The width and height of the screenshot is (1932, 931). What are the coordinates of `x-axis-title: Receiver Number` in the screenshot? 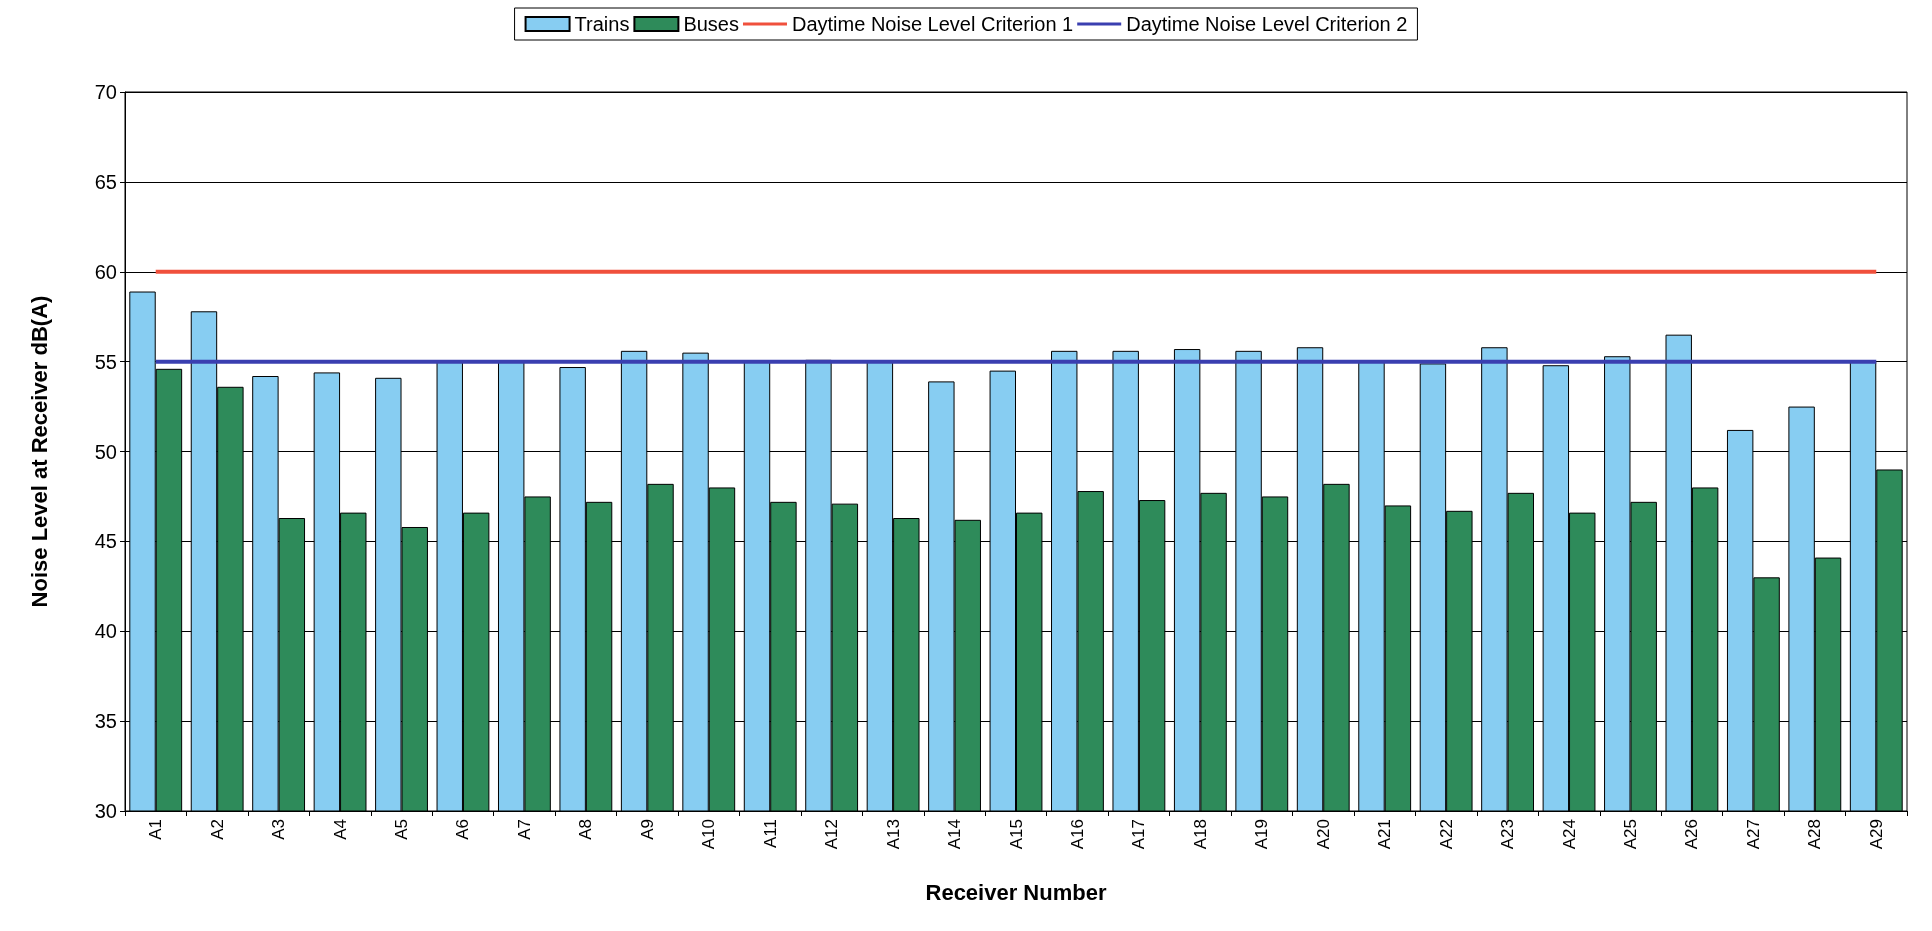 It's located at (1016, 892).